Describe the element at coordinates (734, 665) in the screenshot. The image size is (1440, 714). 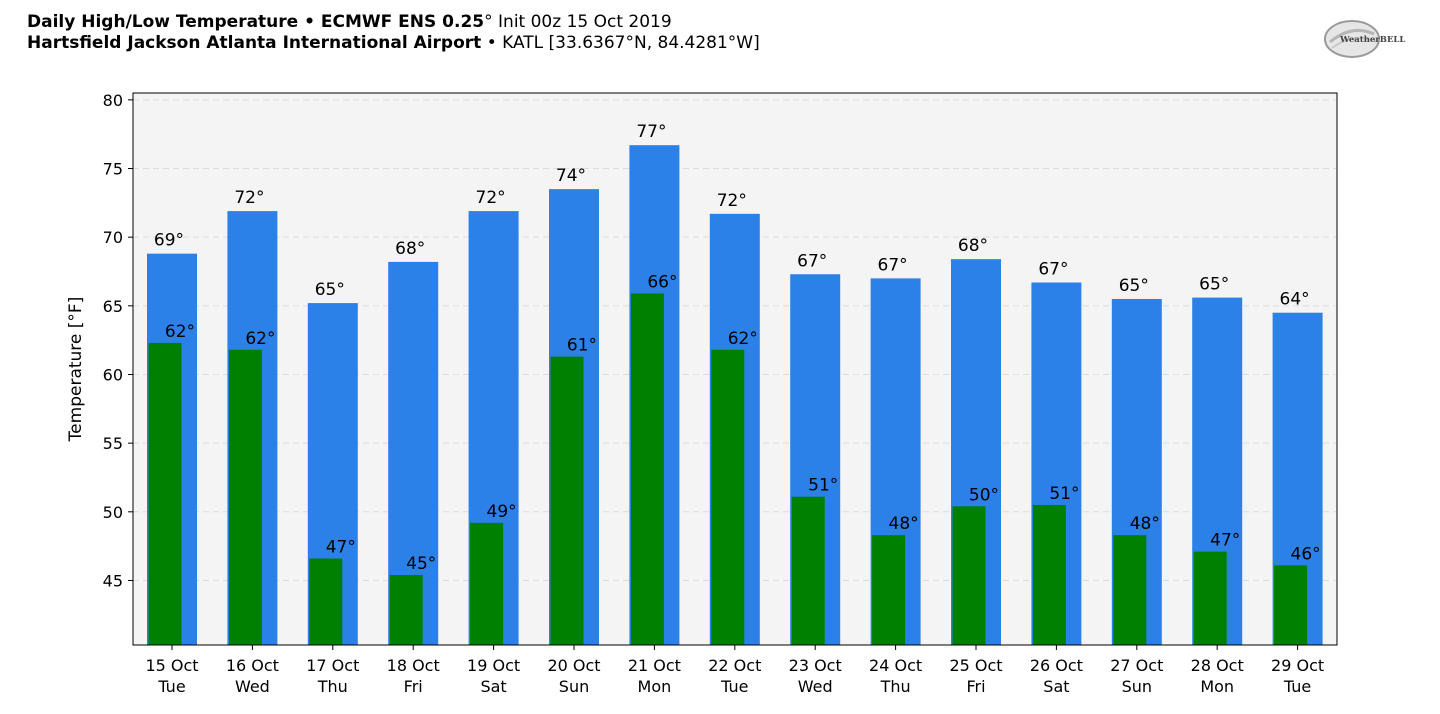
I see `x-tick-date: 22 Oct` at that location.